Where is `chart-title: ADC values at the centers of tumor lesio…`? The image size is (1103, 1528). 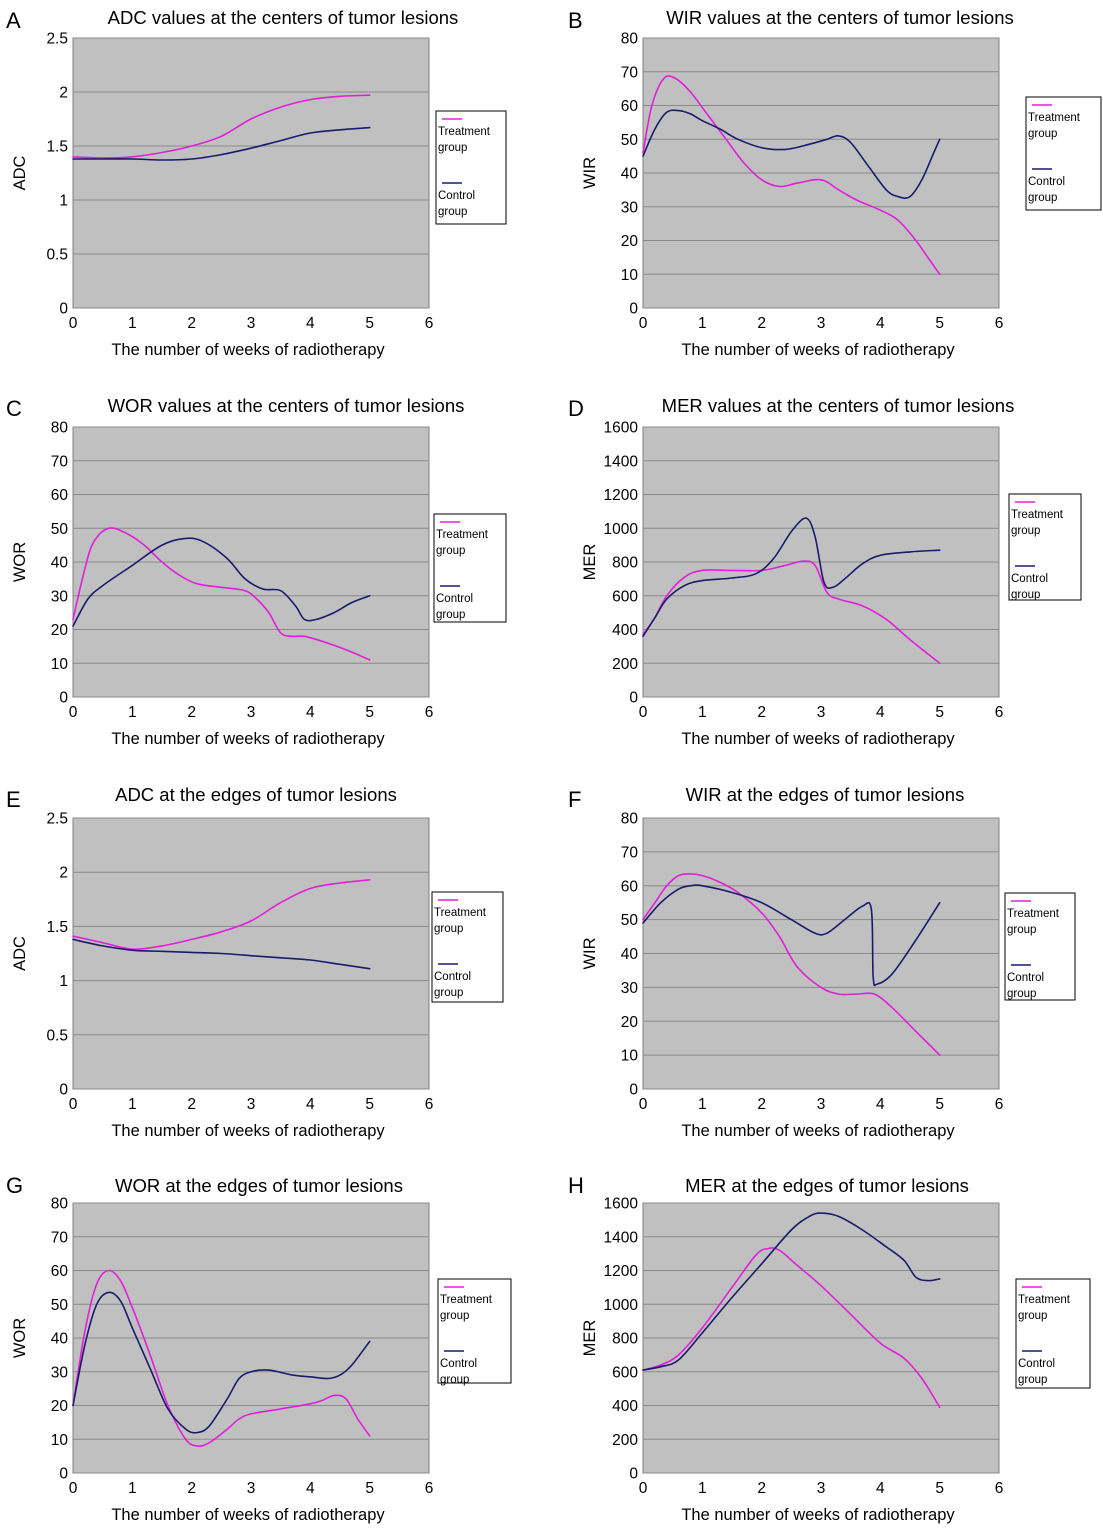 chart-title: ADC values at the centers of tumor lesio… is located at coordinates (283, 17).